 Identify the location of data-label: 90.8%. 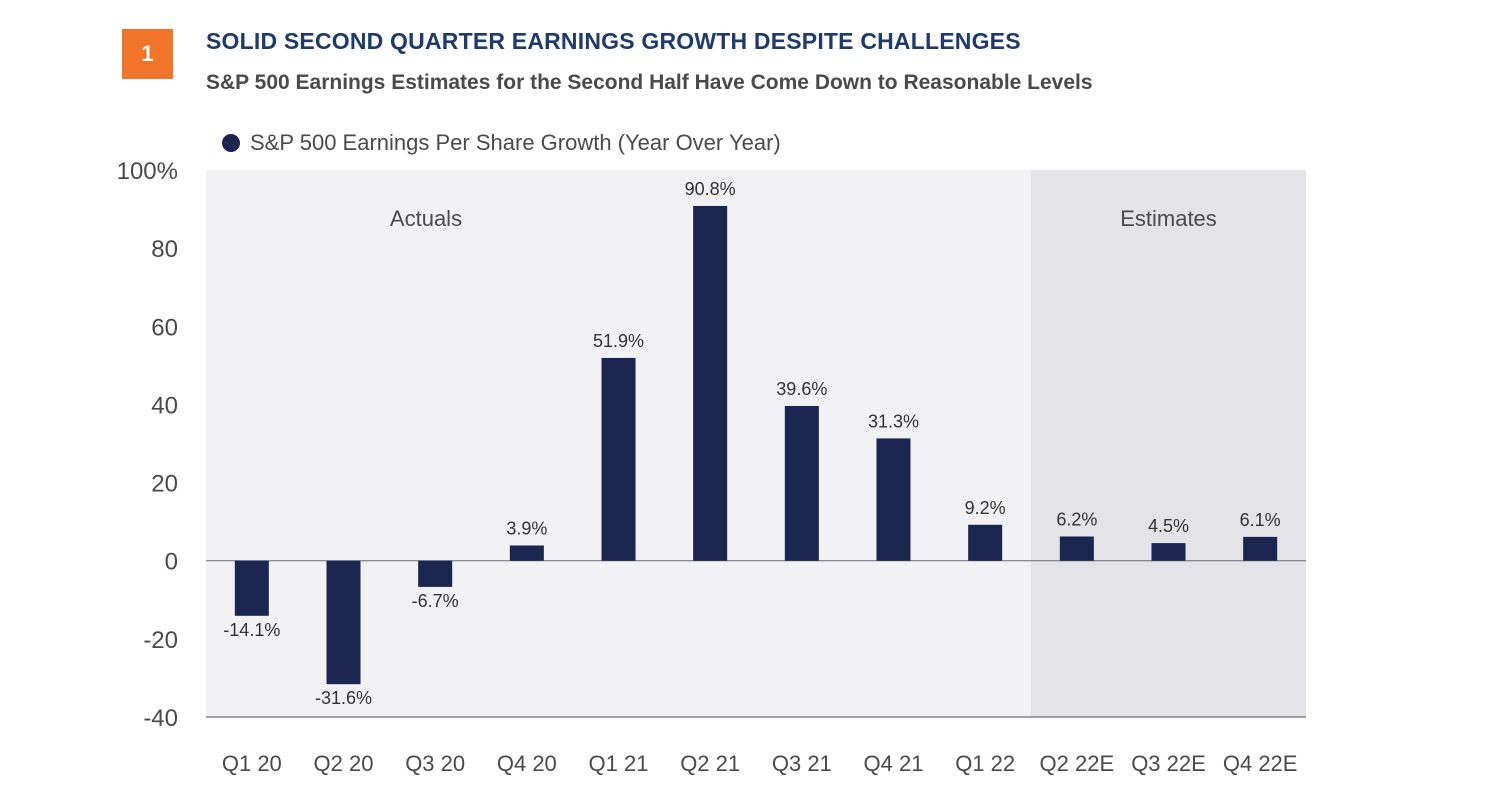
(710, 189).